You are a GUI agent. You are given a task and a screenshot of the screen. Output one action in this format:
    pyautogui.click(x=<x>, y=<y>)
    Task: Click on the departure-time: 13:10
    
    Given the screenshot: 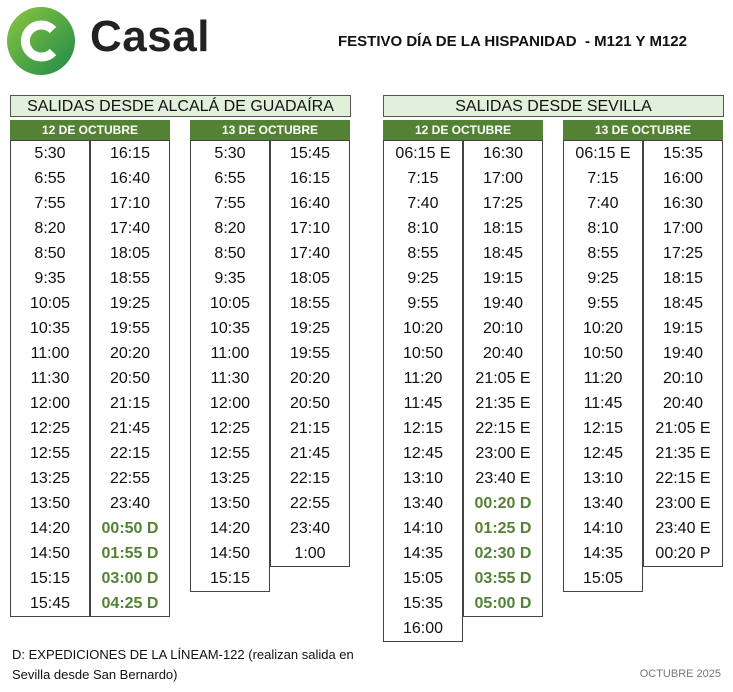 What is the action you would take?
    pyautogui.click(x=423, y=478)
    